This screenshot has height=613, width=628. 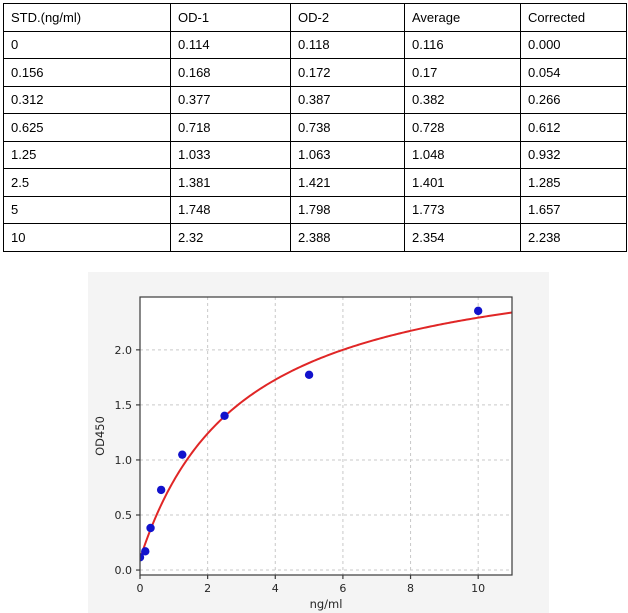 What do you see at coordinates (230, 209) in the screenshot?
I see `table-cell: 1.748` at bounding box center [230, 209].